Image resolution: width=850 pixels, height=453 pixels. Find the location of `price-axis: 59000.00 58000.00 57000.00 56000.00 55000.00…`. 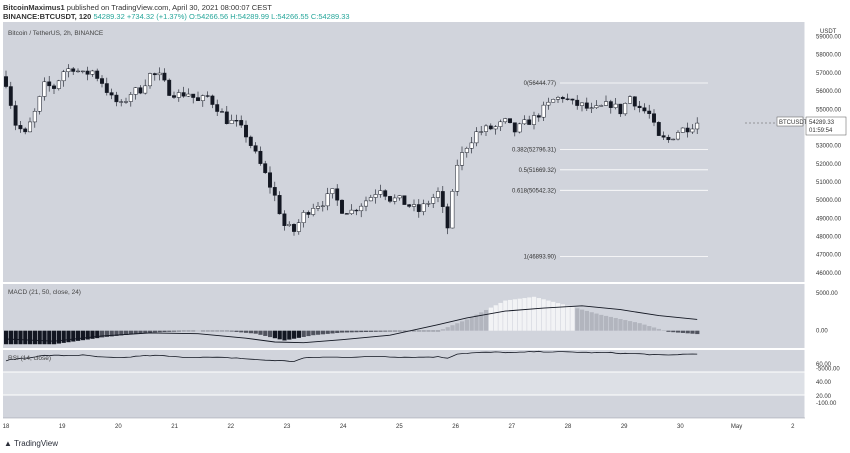

price-axis: 59000.00 58000.00 57000.00 56000.00 55000.00… is located at coordinates (829, 221).